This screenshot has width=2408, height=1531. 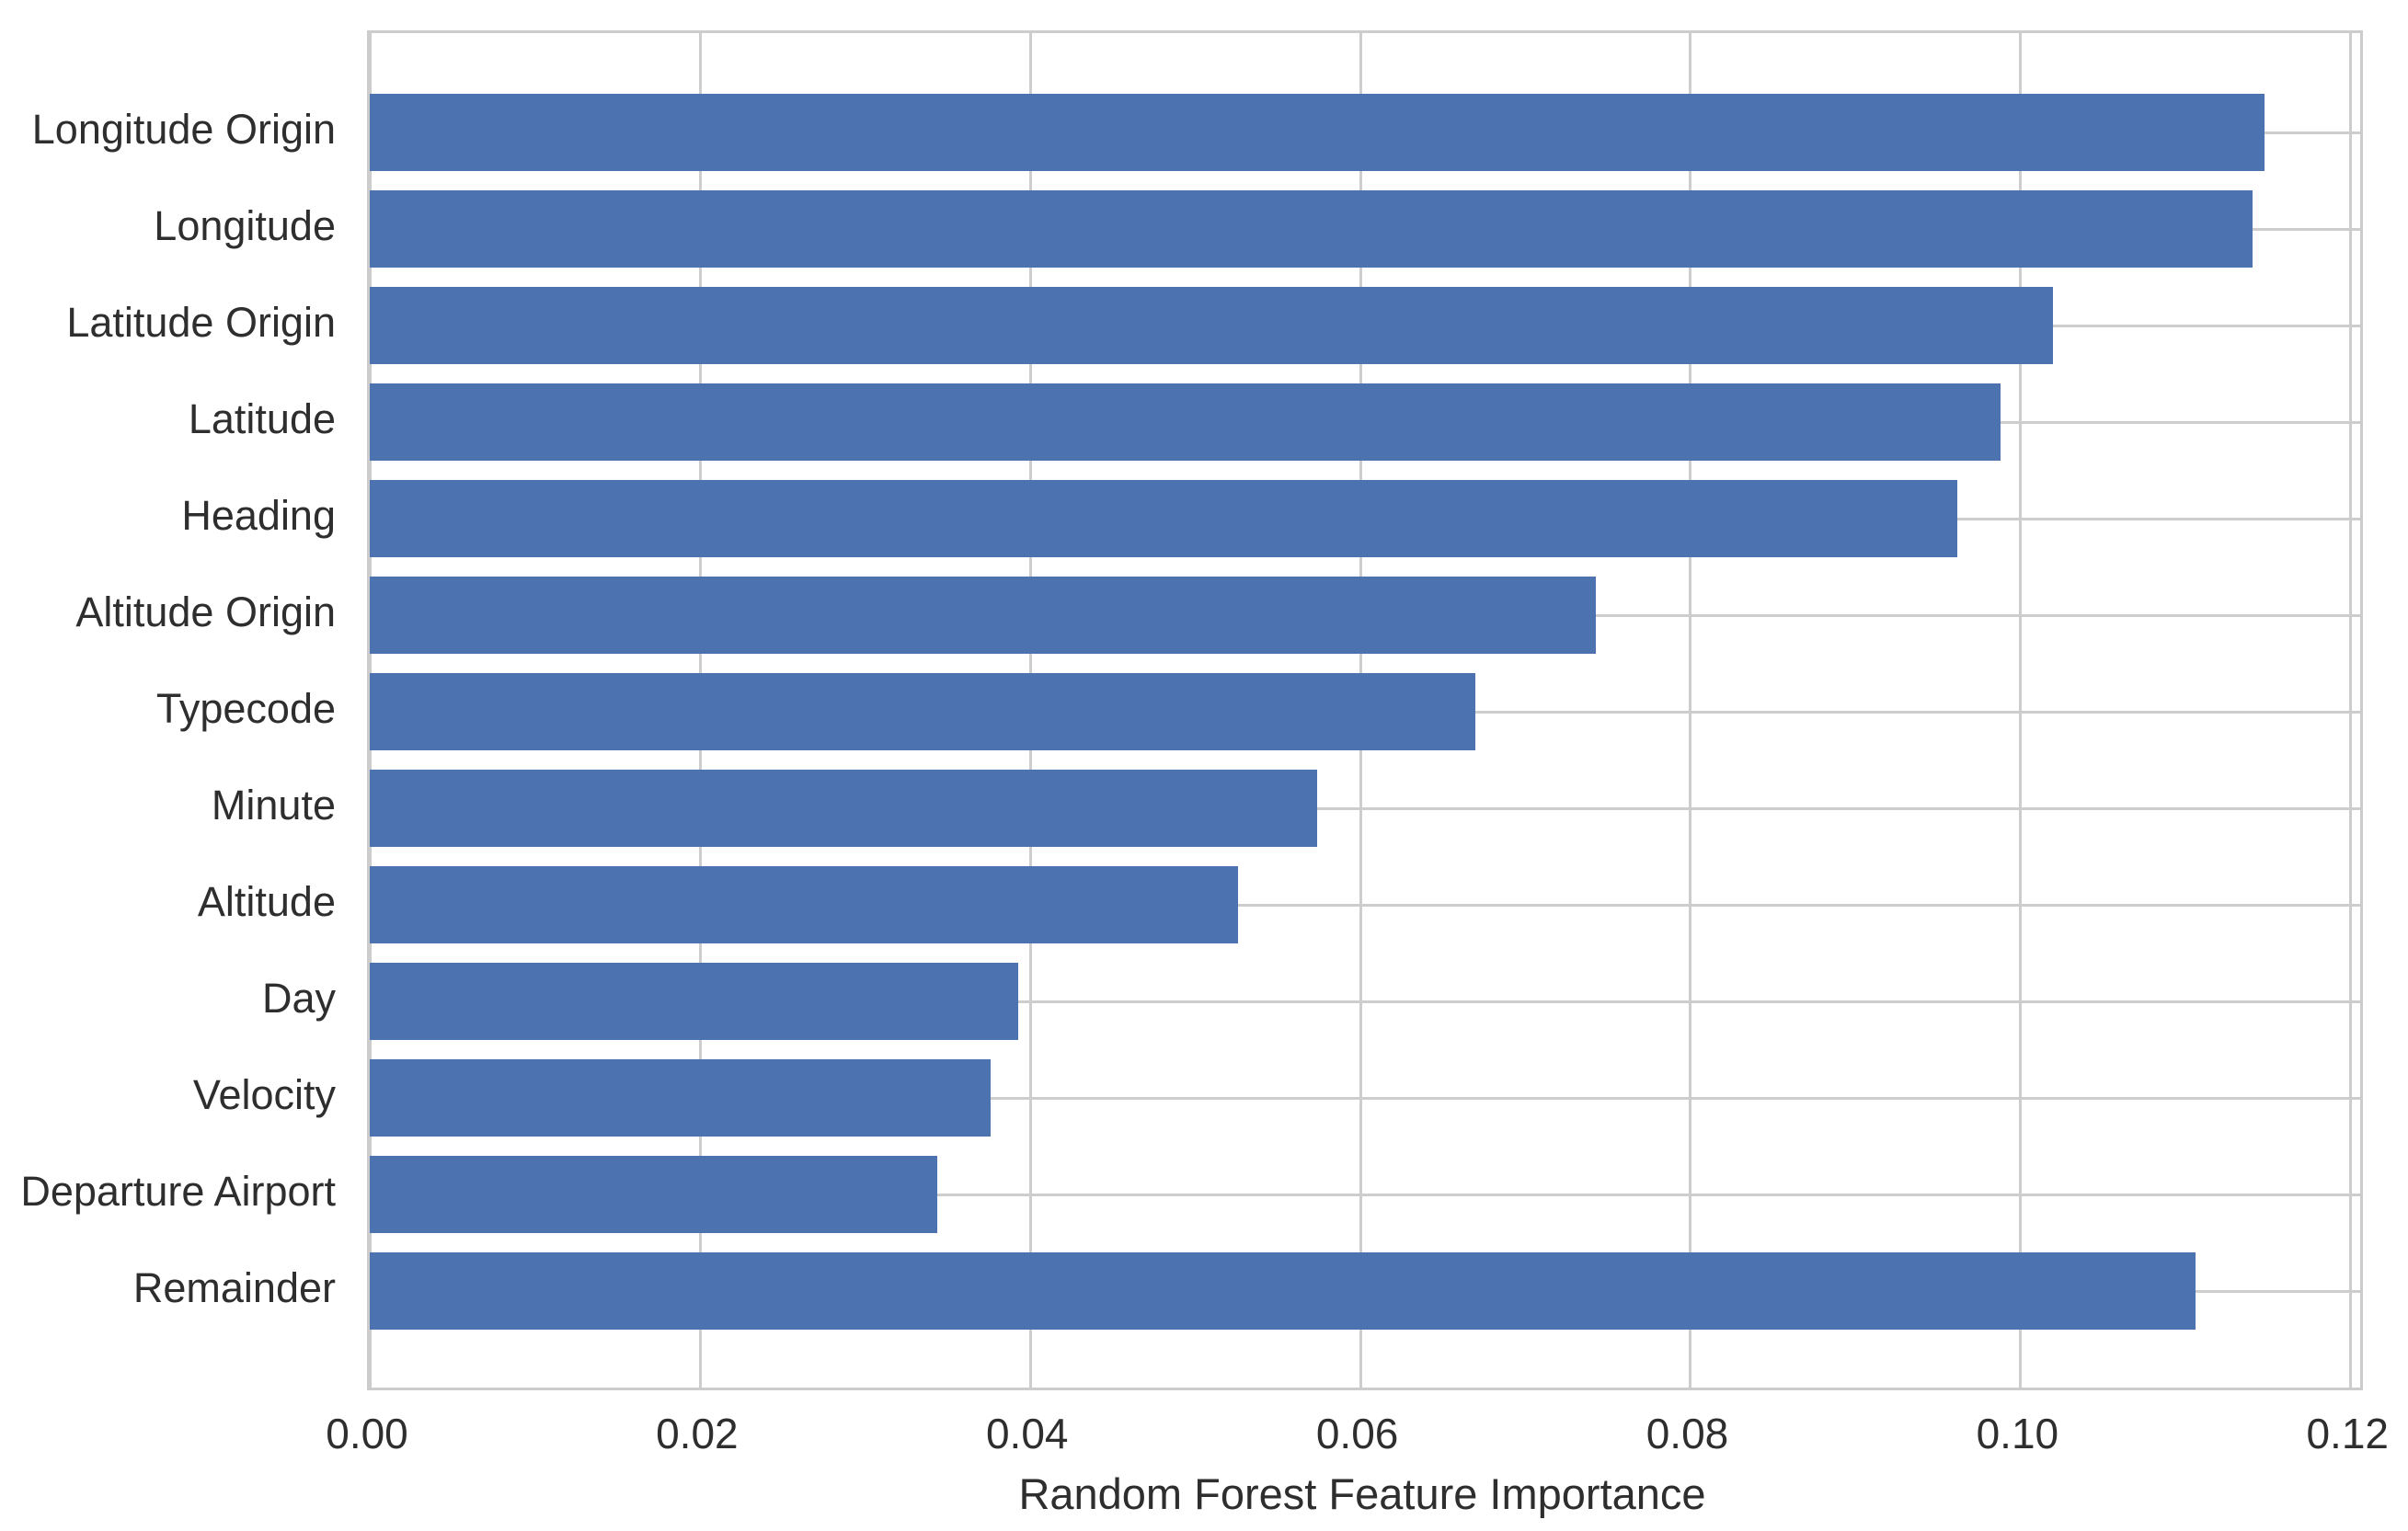 I want to click on x-tick-label-0.06: 0.06, so click(x=1357, y=1433).